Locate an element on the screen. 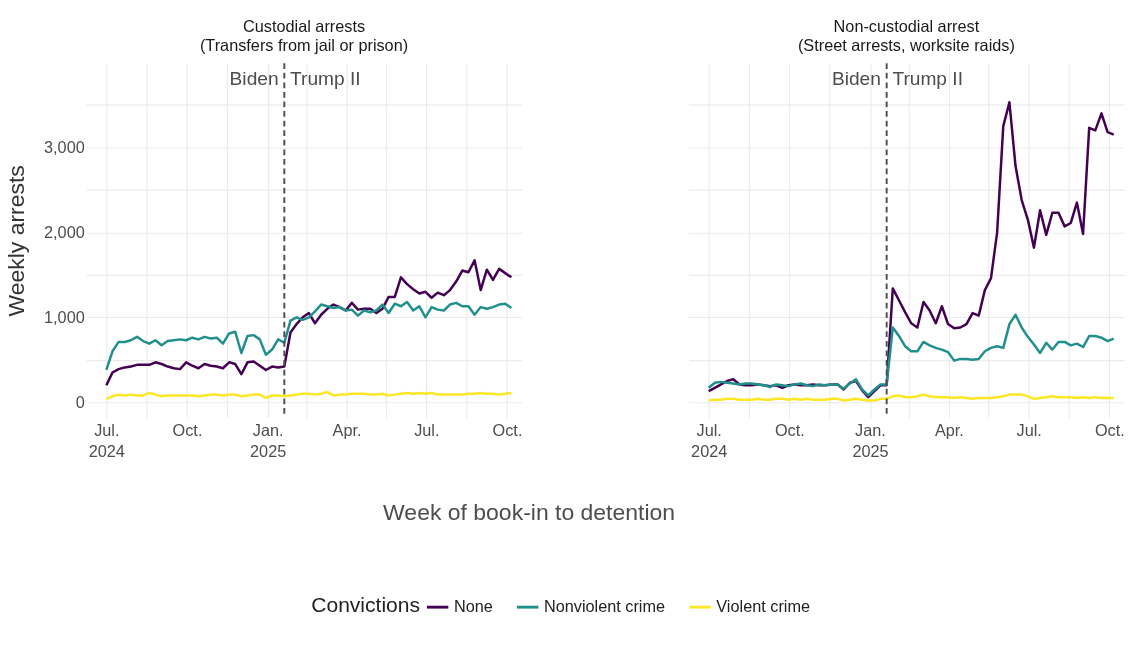  y-tick-label: 2,000 is located at coordinates (64, 231).